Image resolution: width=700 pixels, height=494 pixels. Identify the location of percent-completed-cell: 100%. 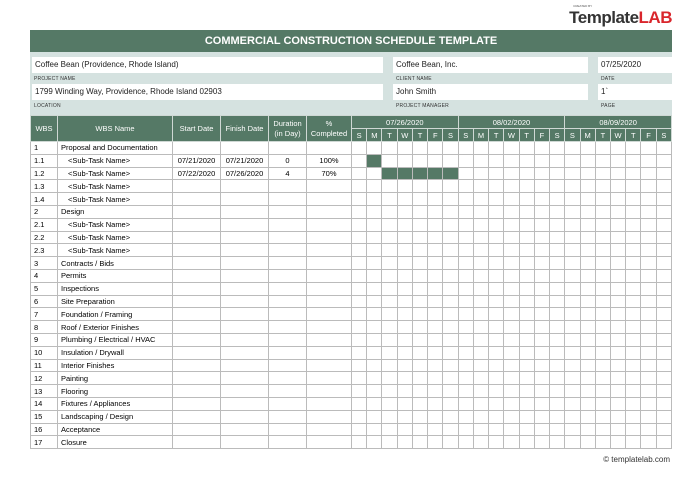
(329, 160).